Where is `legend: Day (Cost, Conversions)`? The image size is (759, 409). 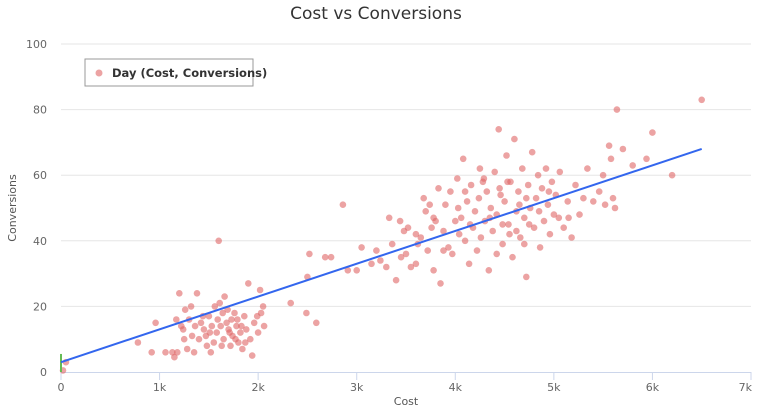
legend: Day (Cost, Conversions) is located at coordinates (175, 72).